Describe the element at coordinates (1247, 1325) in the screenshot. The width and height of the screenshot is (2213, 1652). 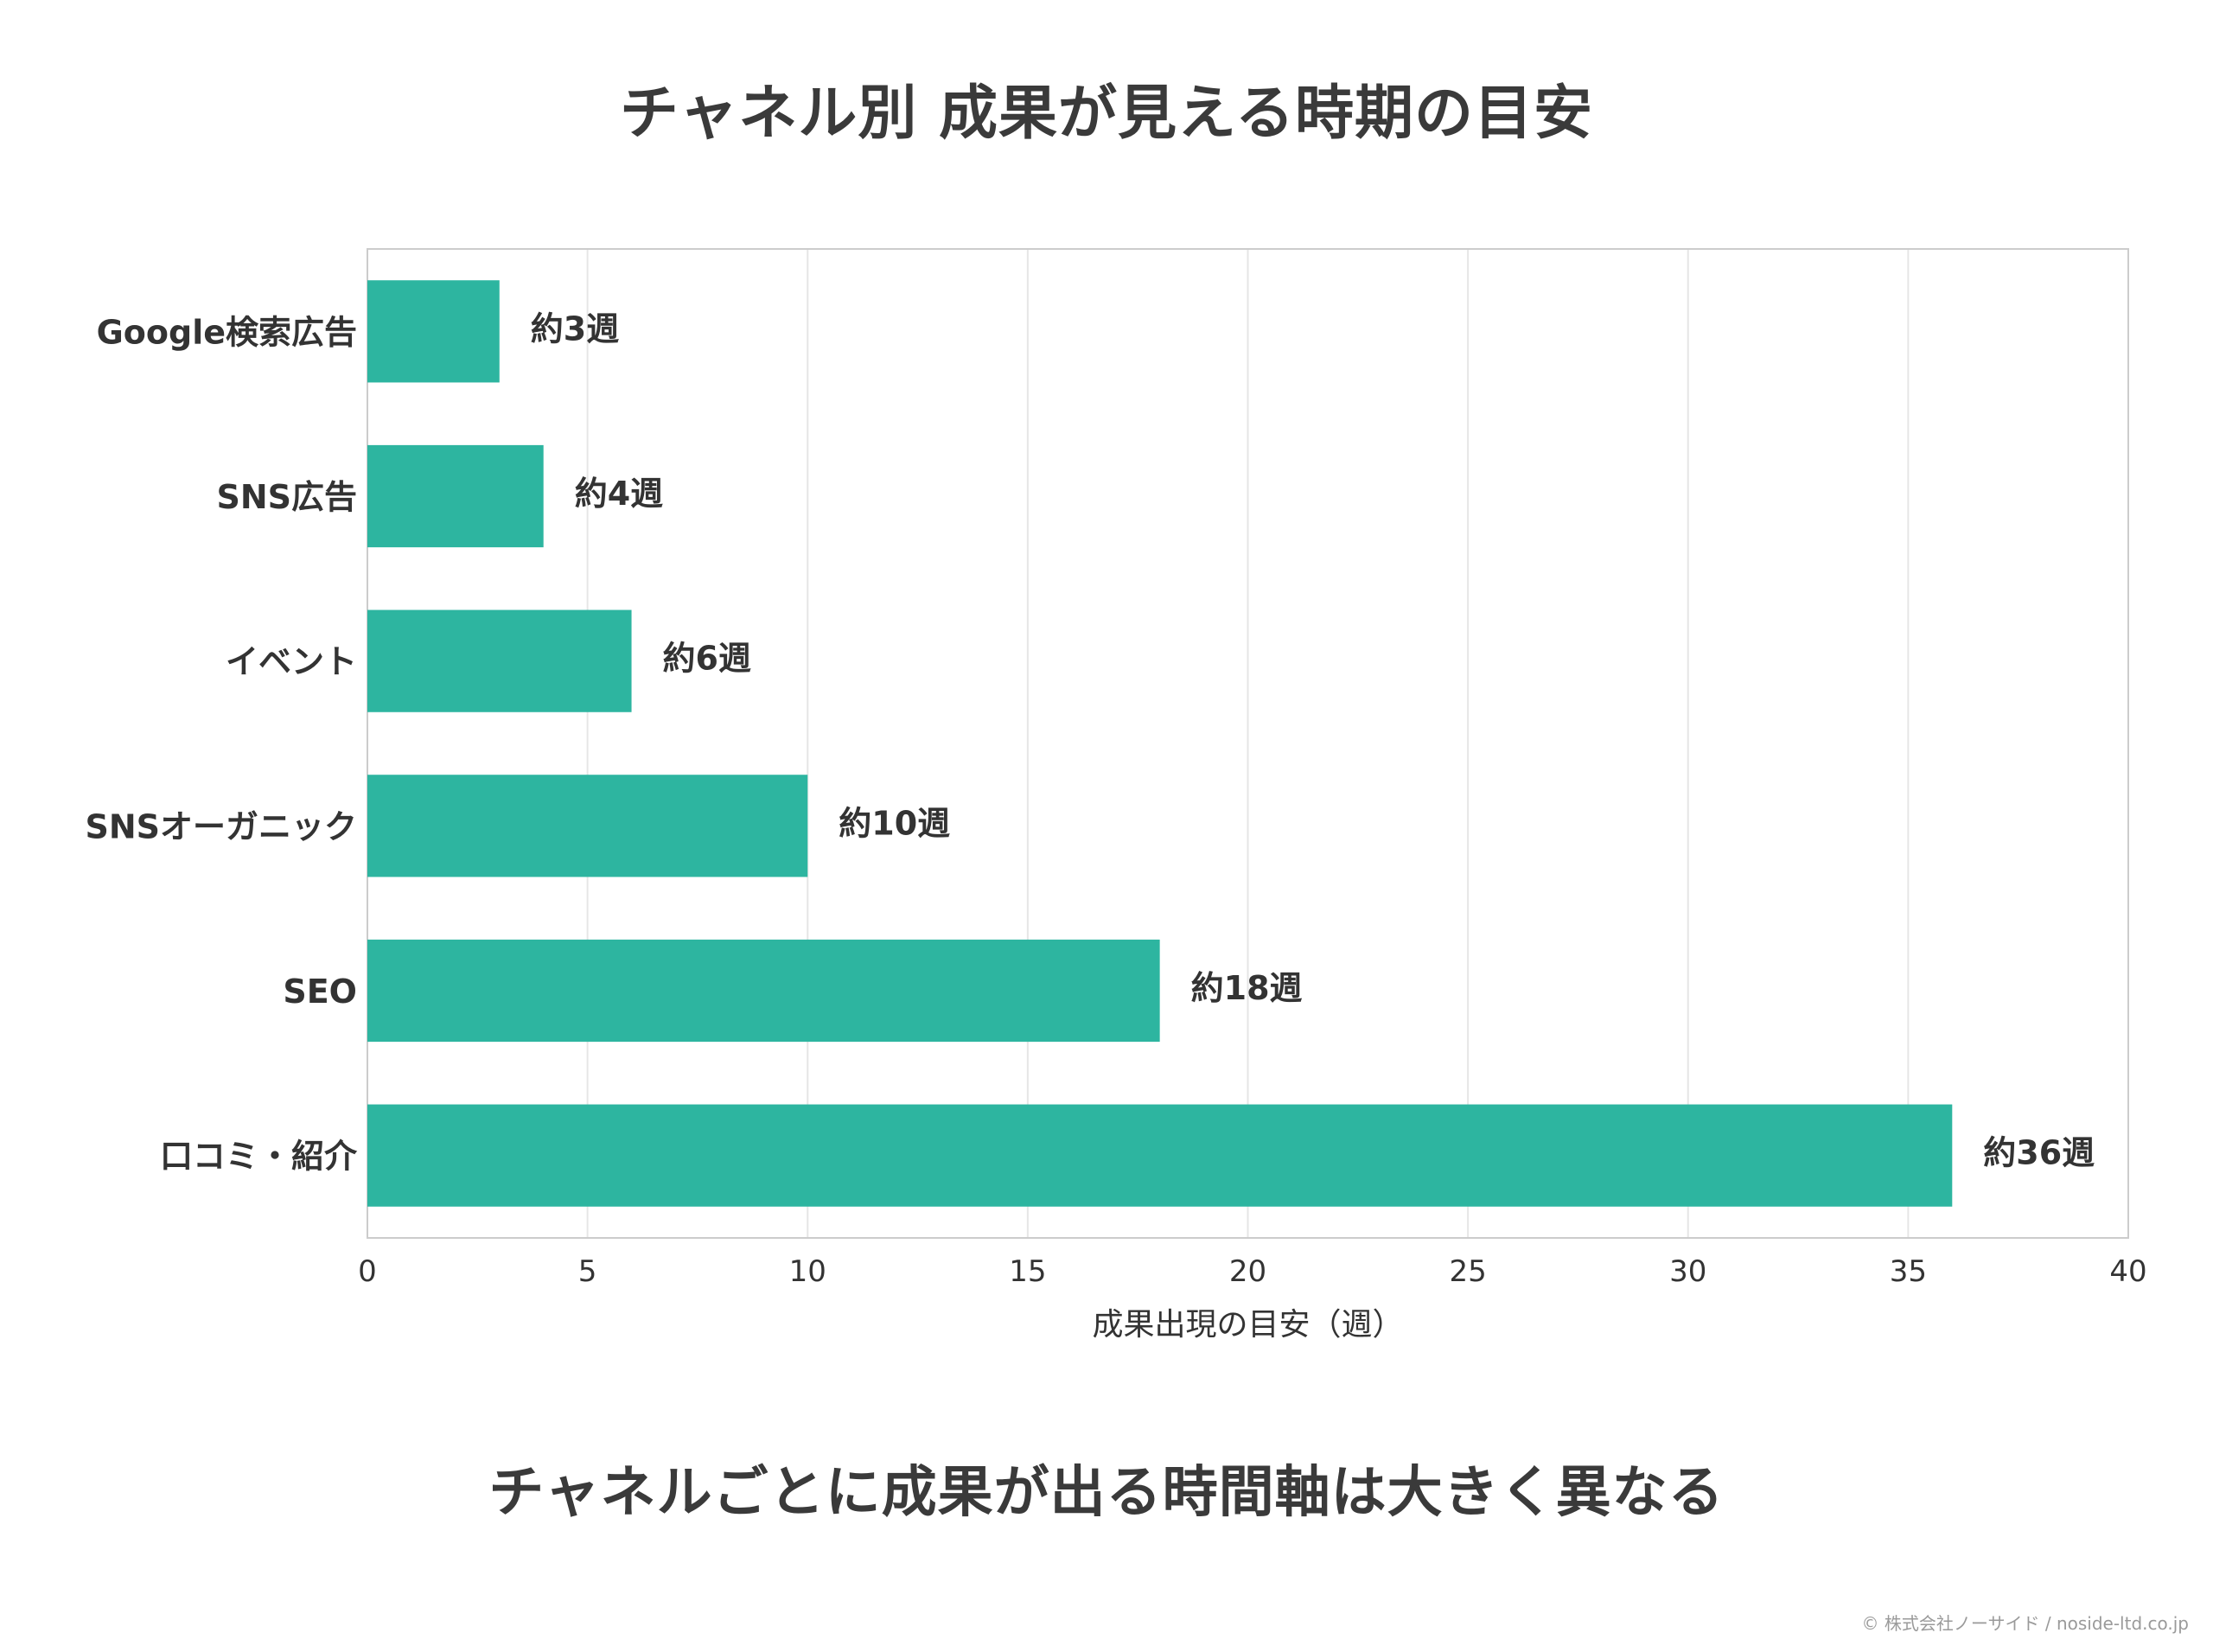
I see `x-axis-title: 成果出現の目安（週）` at that location.